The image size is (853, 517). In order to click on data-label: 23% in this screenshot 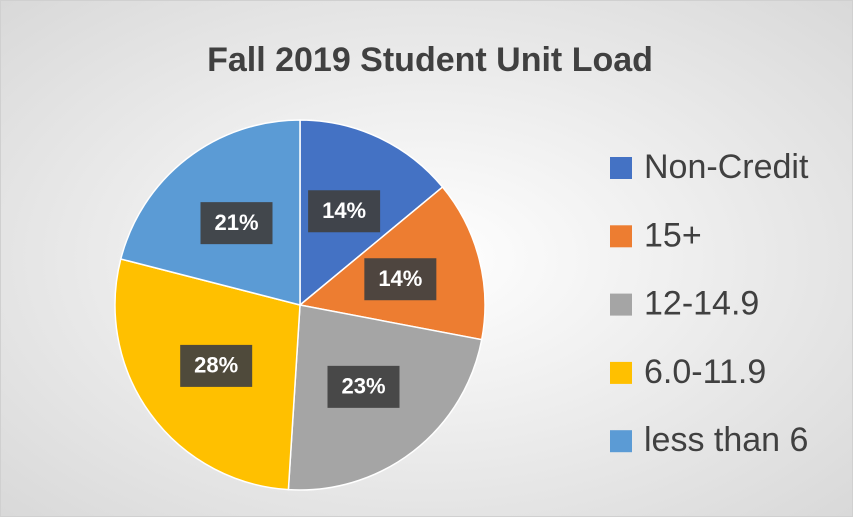, I will do `click(363, 386)`.